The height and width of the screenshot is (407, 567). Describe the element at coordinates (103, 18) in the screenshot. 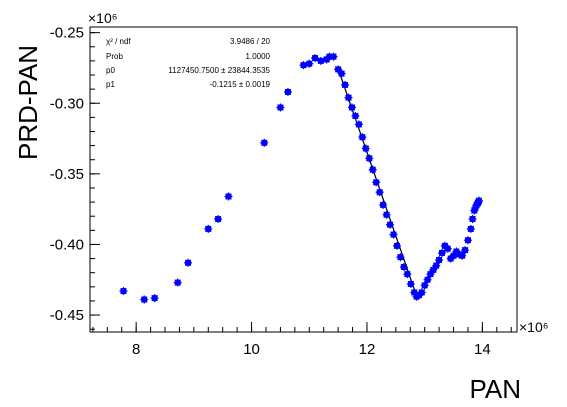

I see `y-multiplier: ×10⁶` at that location.